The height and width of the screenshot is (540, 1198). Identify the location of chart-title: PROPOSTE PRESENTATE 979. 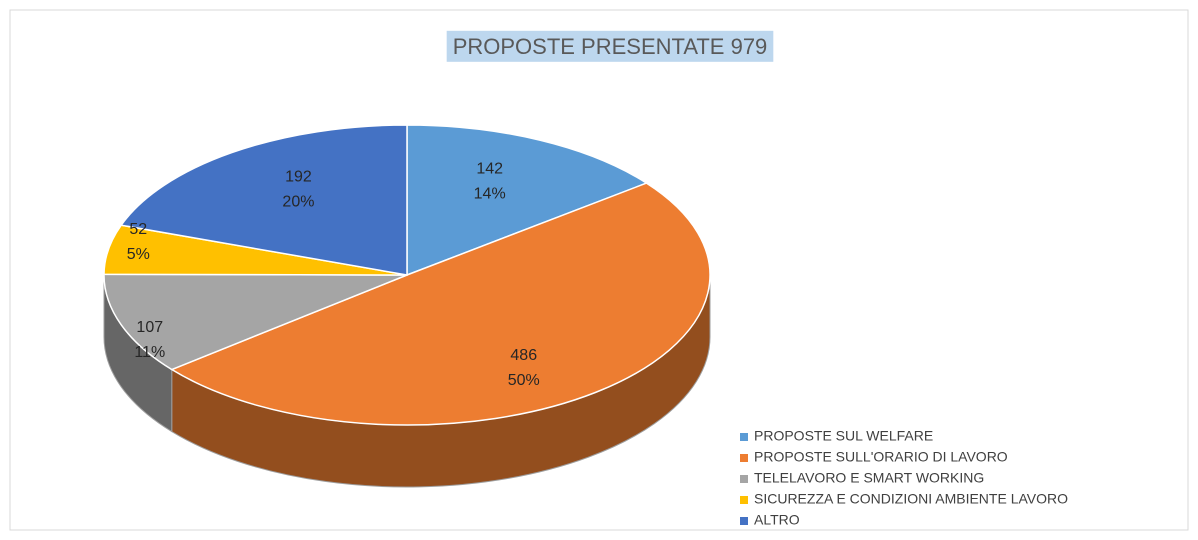
(610, 46).